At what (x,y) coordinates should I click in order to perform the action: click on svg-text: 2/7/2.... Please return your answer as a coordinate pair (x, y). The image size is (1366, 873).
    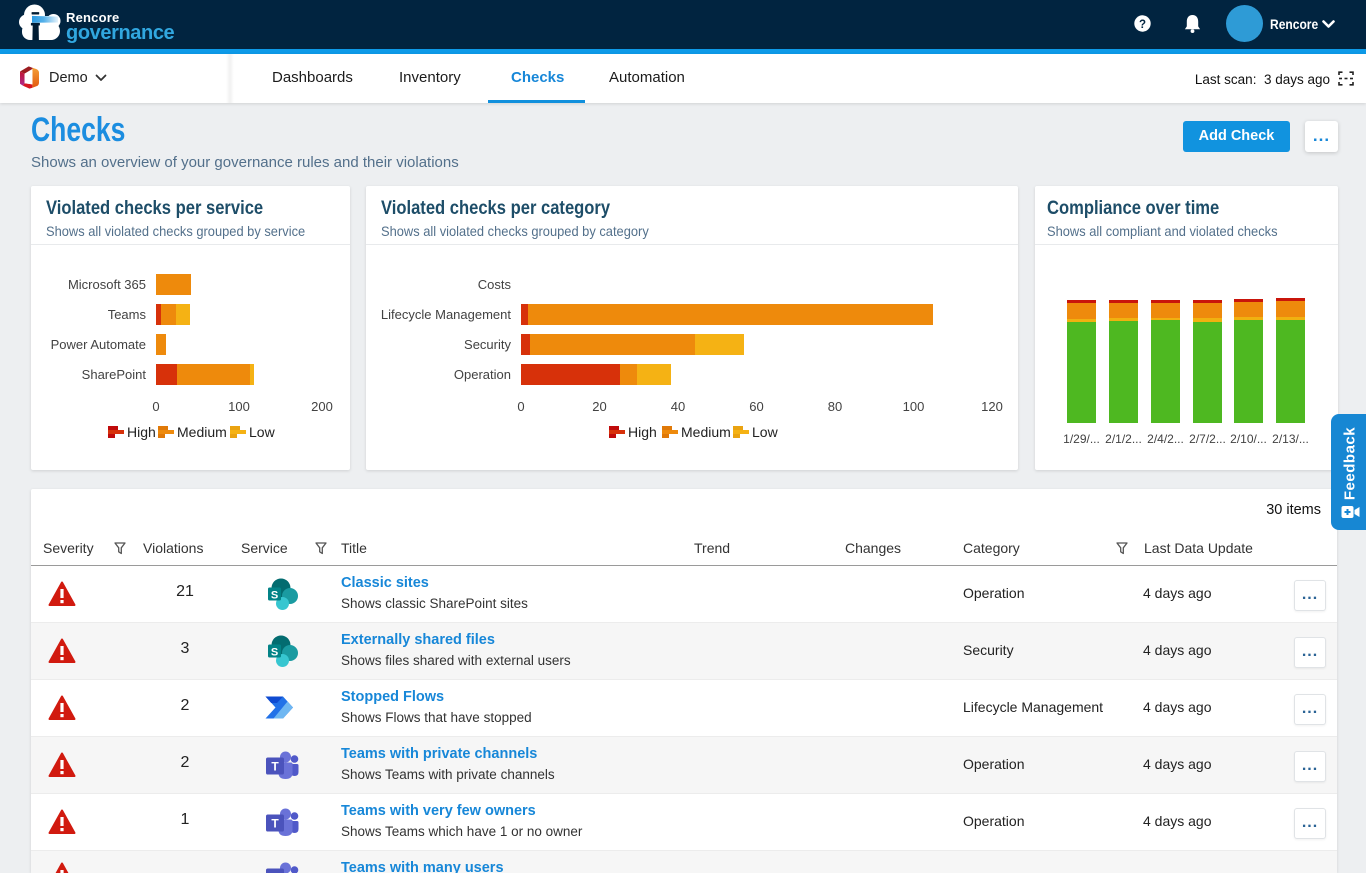
    Looking at the image, I should click on (1207, 439).